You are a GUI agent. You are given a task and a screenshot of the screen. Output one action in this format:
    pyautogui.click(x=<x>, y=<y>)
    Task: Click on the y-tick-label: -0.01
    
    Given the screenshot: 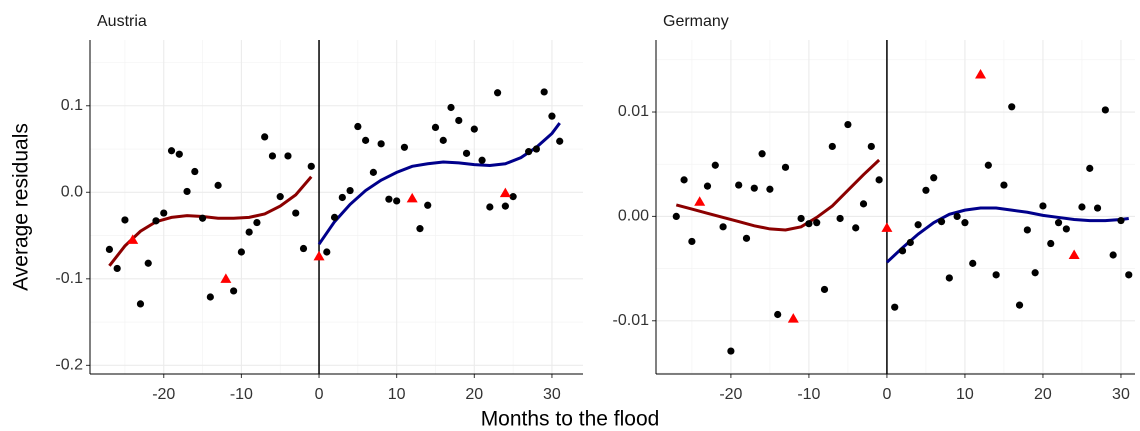 What is the action you would take?
    pyautogui.click(x=631, y=320)
    